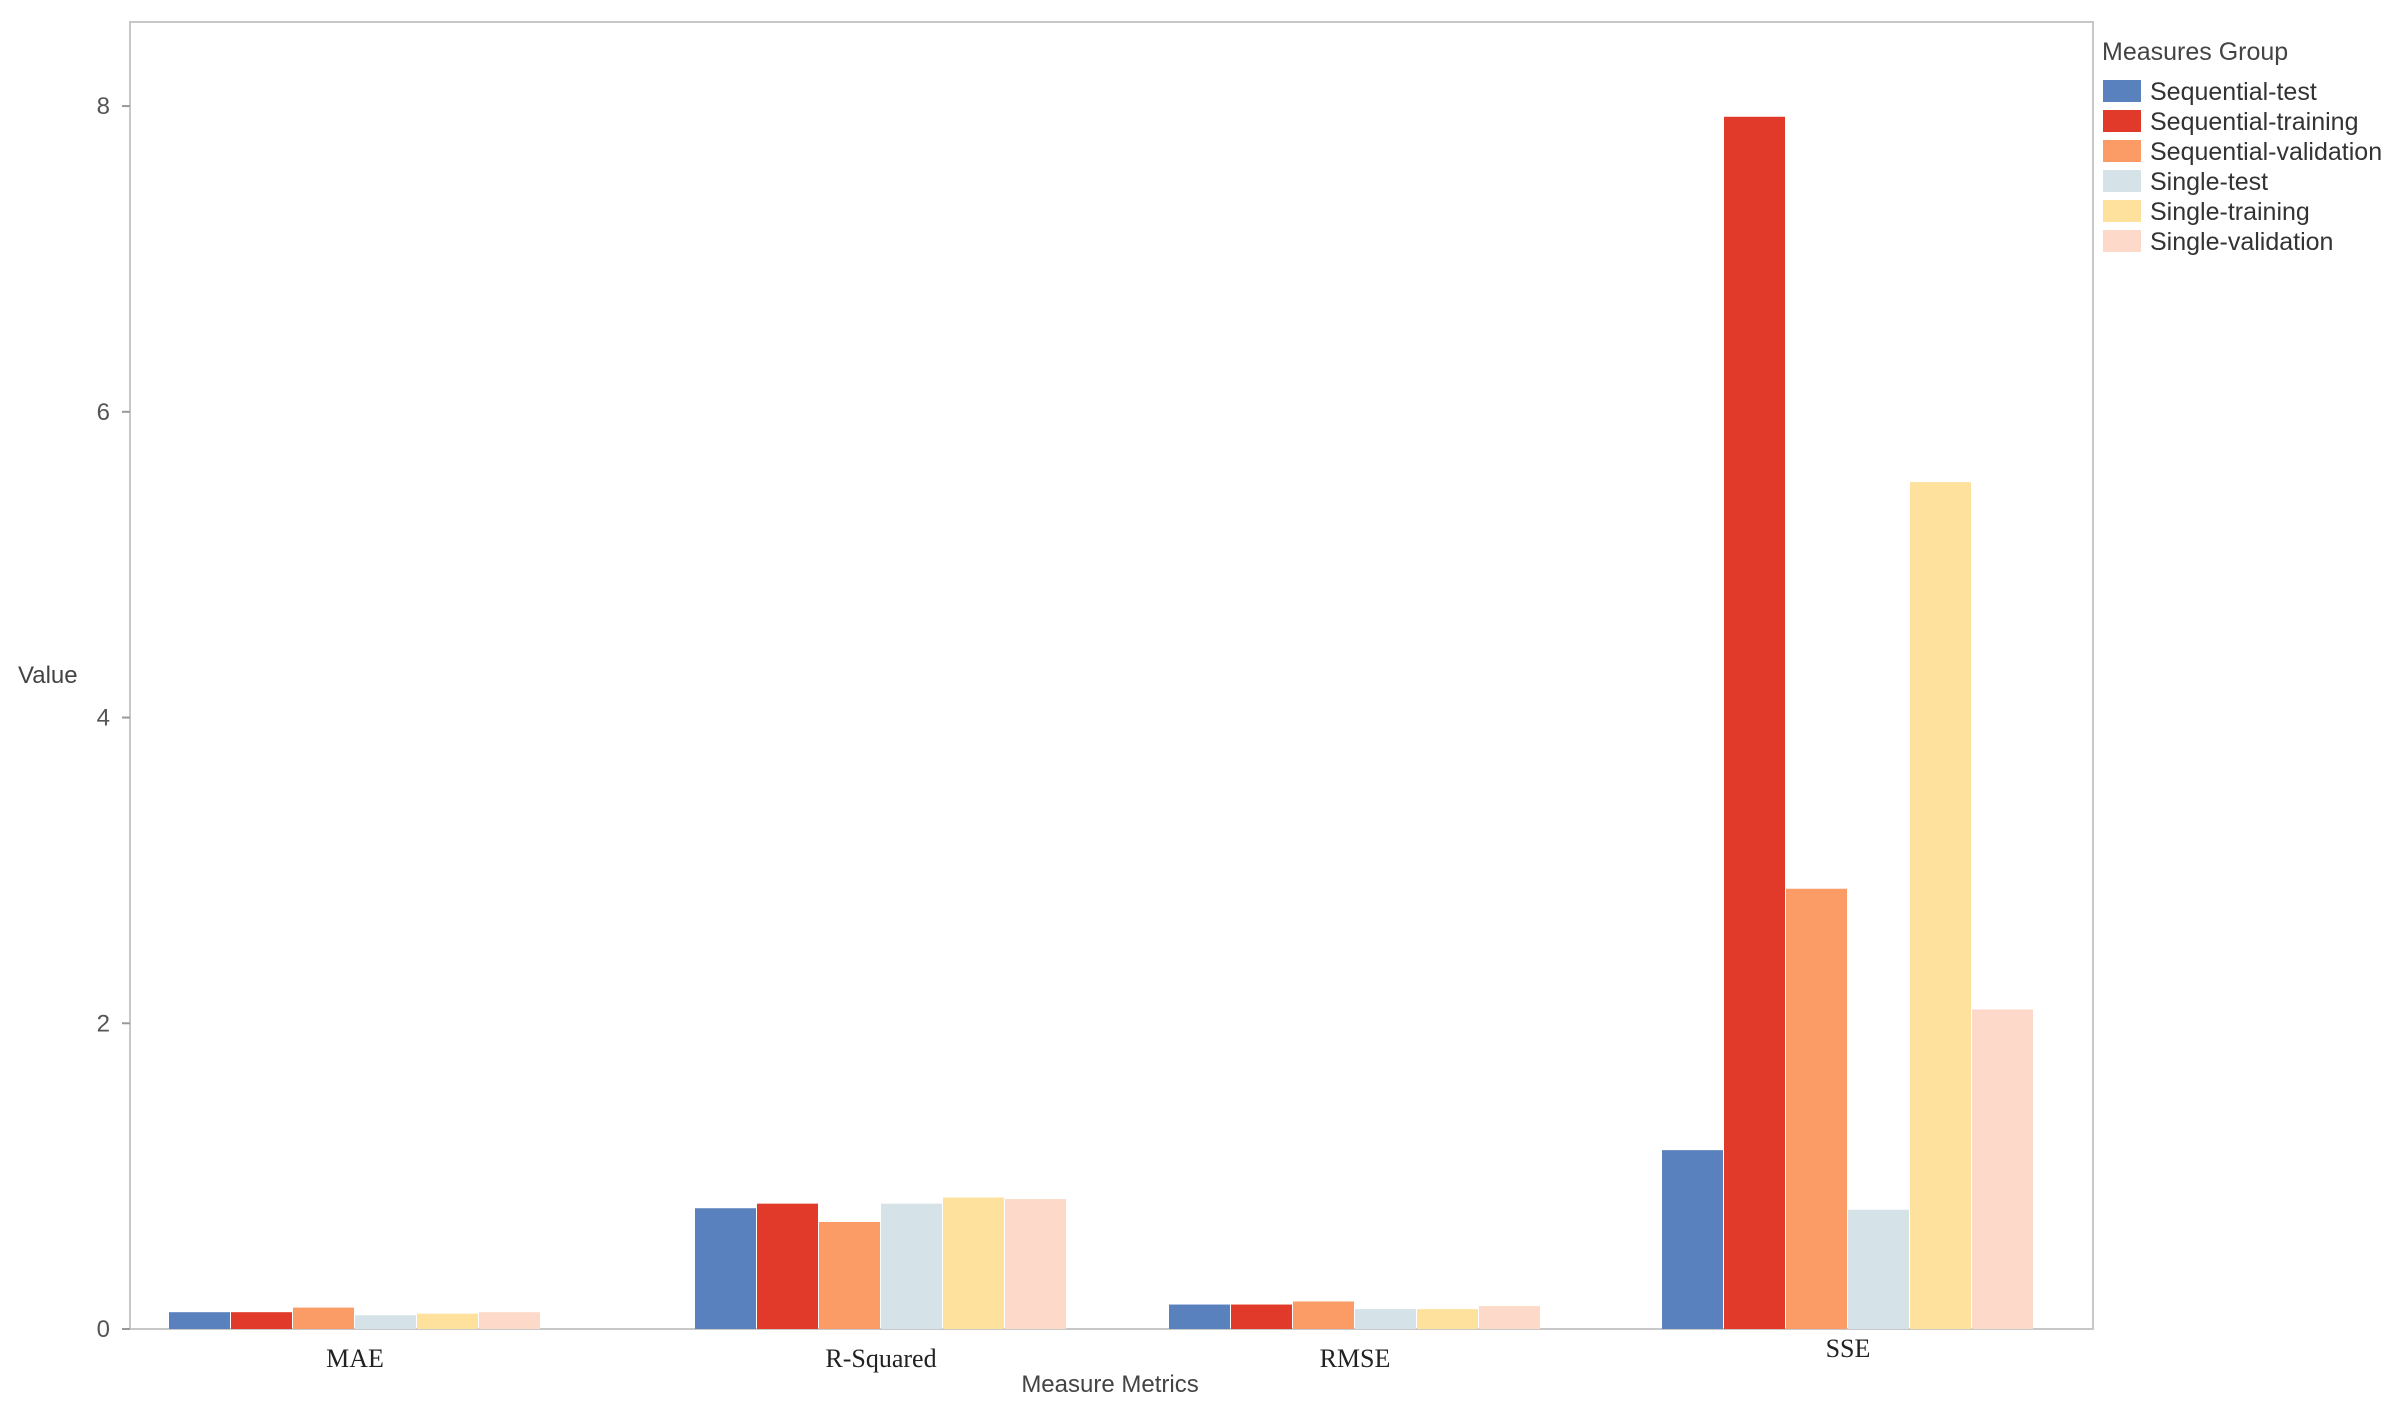 The width and height of the screenshot is (2400, 1408). What do you see at coordinates (1816, 1108) in the screenshot?
I see `bar-sse-sequential-validation` at bounding box center [1816, 1108].